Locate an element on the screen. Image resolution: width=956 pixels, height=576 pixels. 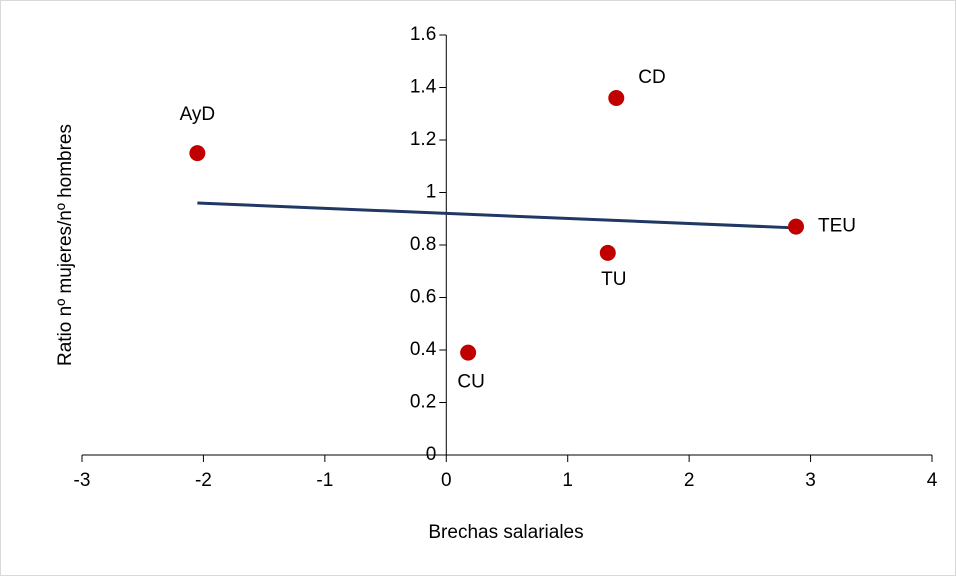
x-tick-label: 2 is located at coordinates (689, 480).